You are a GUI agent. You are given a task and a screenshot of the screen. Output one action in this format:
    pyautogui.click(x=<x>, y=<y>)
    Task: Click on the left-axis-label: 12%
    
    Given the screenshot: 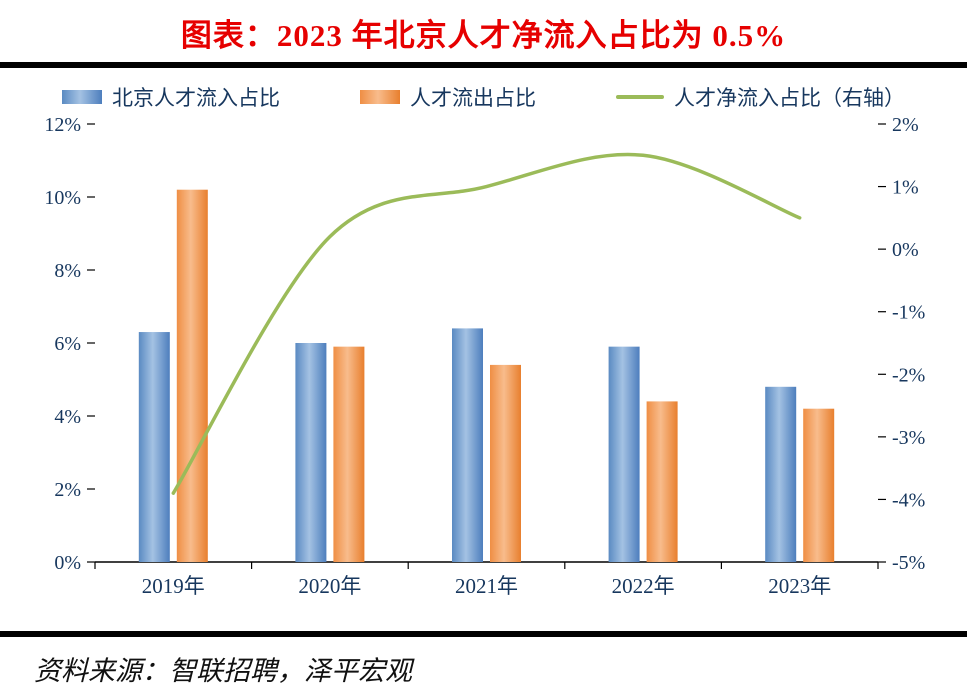 What is the action you would take?
    pyautogui.click(x=62, y=125)
    